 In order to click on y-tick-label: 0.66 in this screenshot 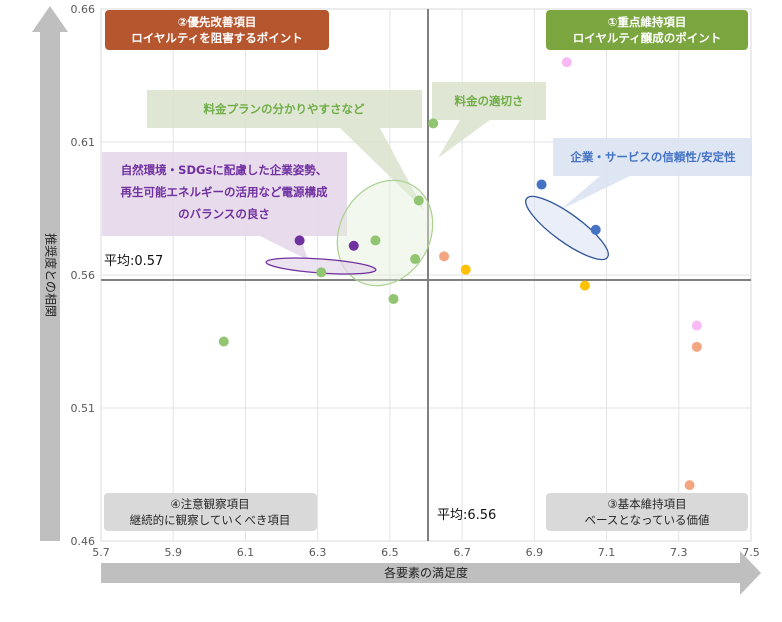, I will do `click(83, 9)`.